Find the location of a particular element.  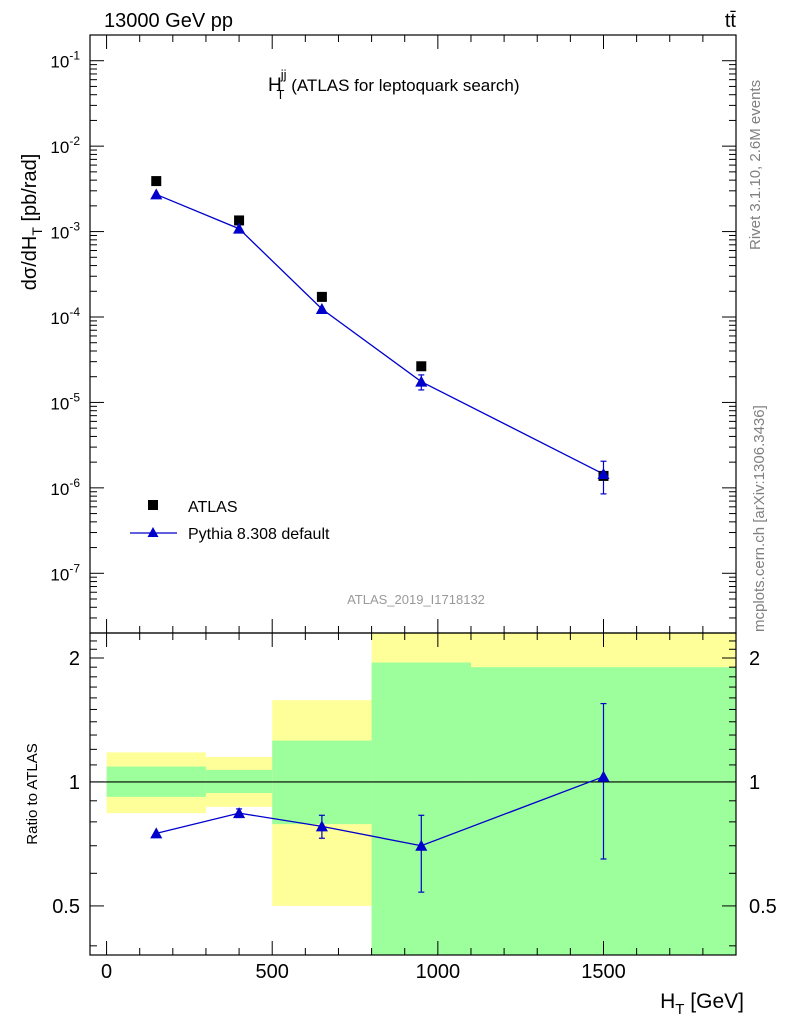

legend-label-pythia: Pythia 8.308 default is located at coordinates (259, 534).